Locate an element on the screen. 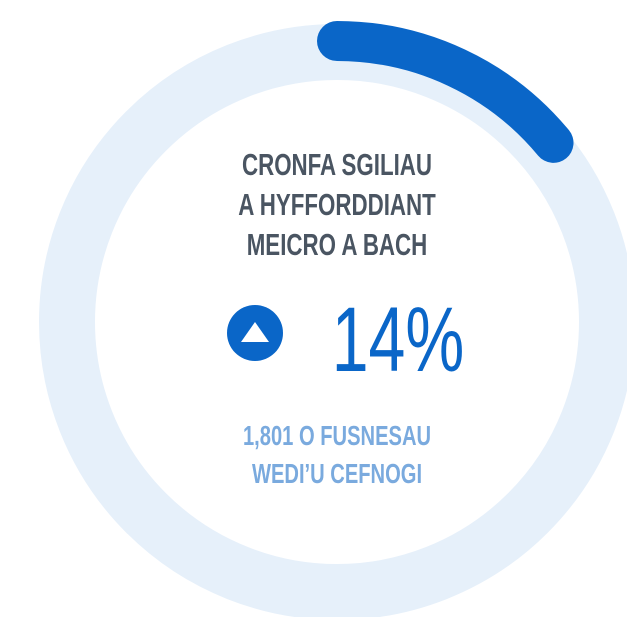  subtitle-line: 1,801 O FUSNESAU is located at coordinates (337, 436).